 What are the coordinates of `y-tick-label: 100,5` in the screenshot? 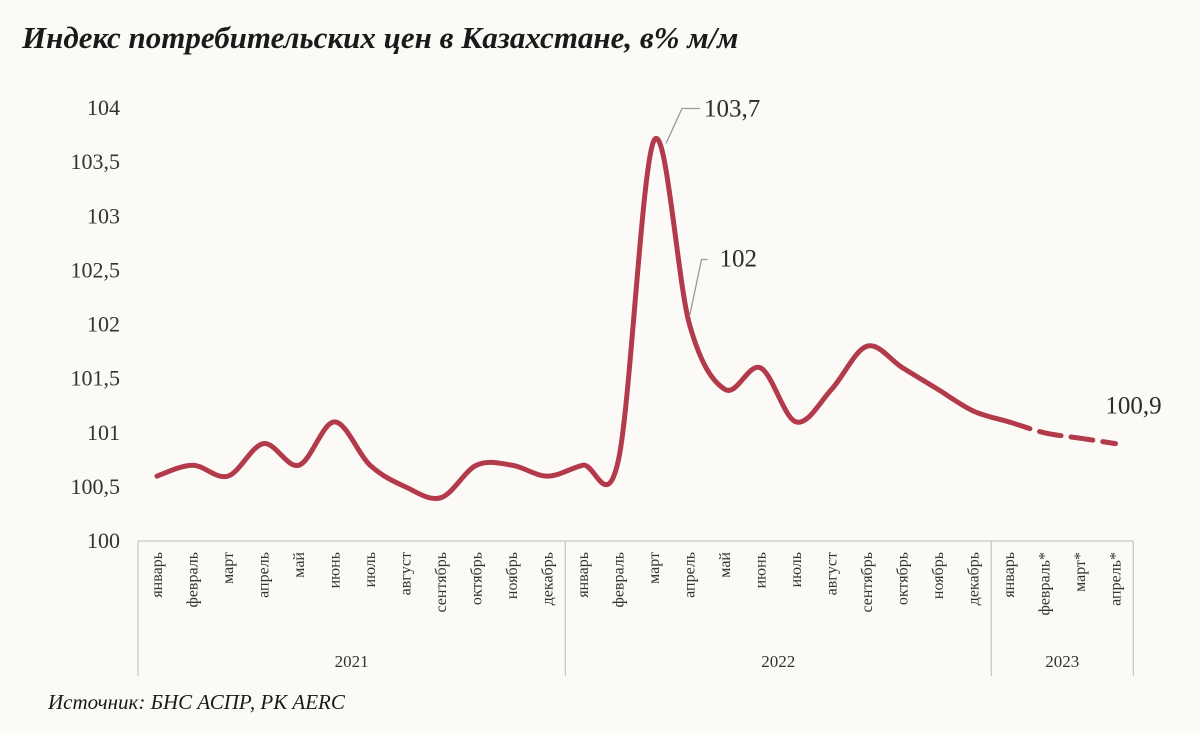 It's located at (96, 486).